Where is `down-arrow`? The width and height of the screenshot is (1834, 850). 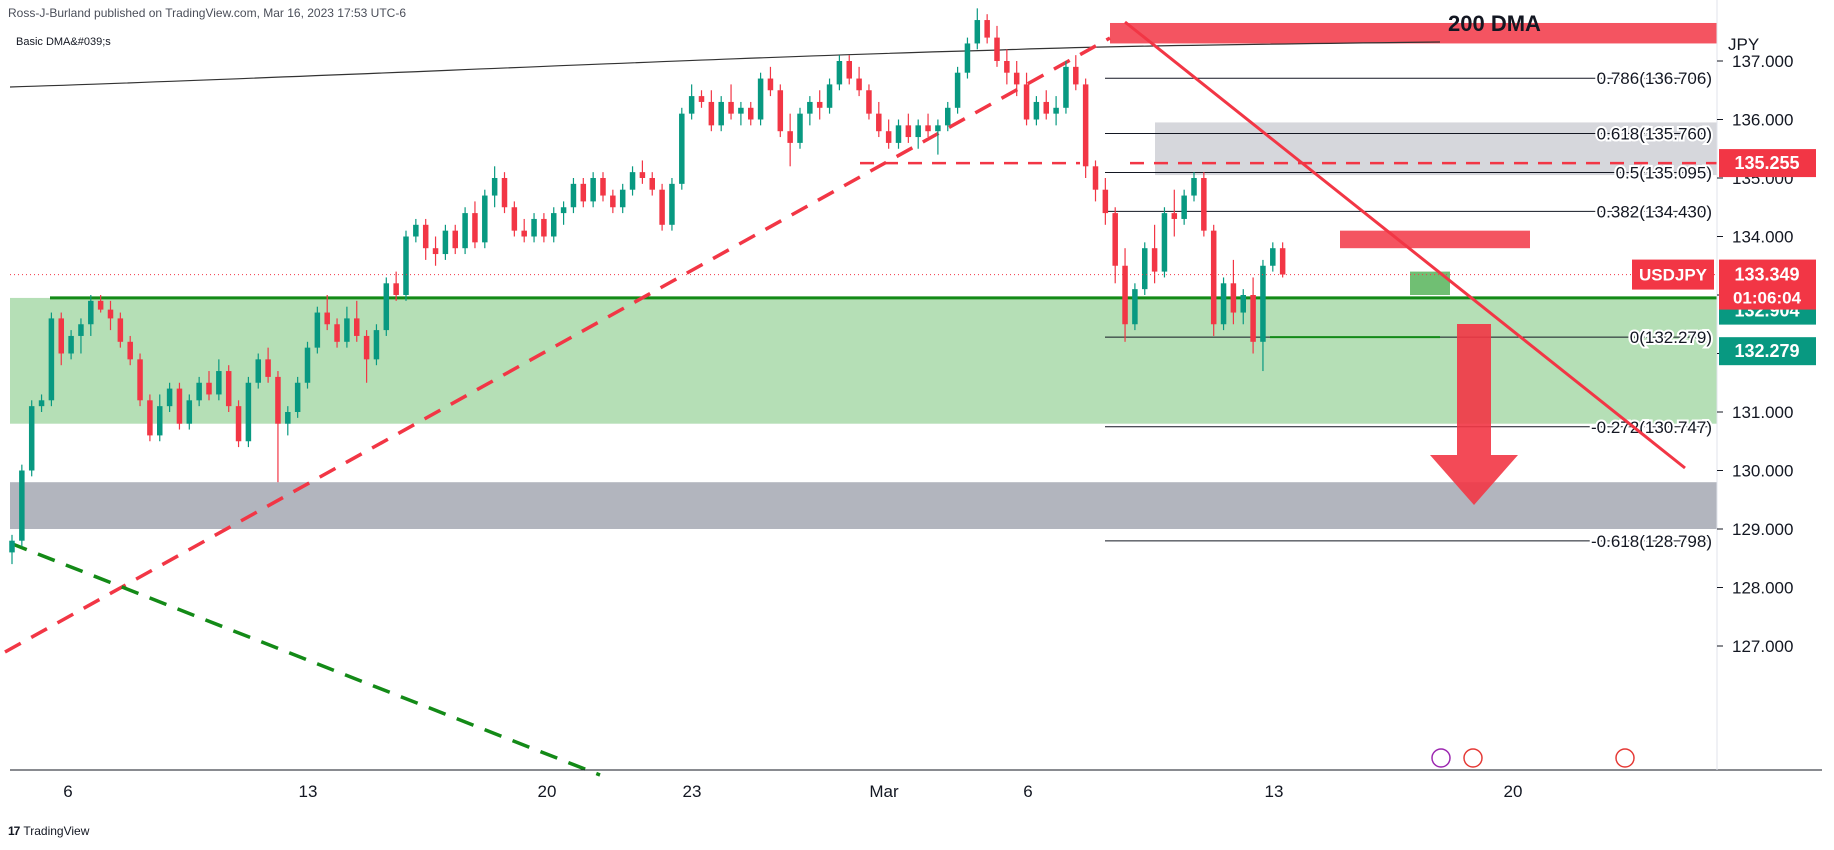 down-arrow is located at coordinates (1474, 414).